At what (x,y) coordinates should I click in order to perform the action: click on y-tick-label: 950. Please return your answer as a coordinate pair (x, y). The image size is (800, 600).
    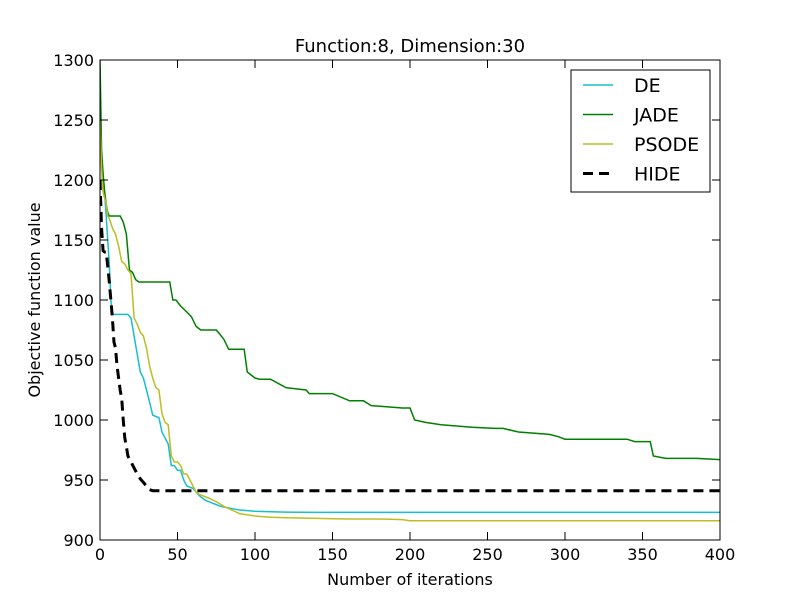
    Looking at the image, I should click on (78, 480).